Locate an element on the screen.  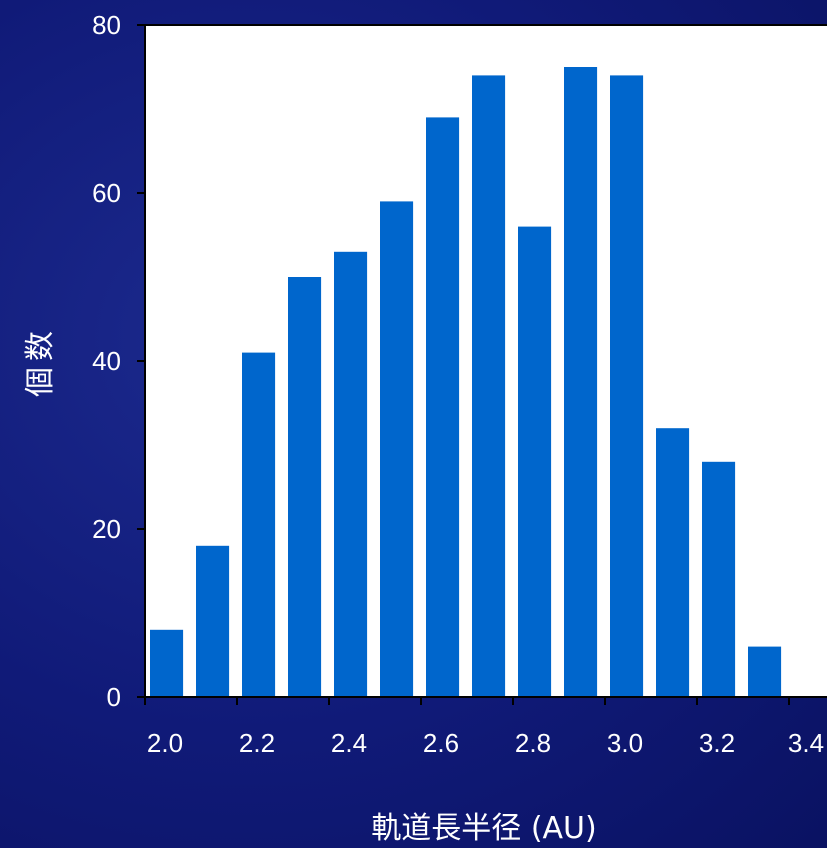
bar-2.1 is located at coordinates (213, 621).